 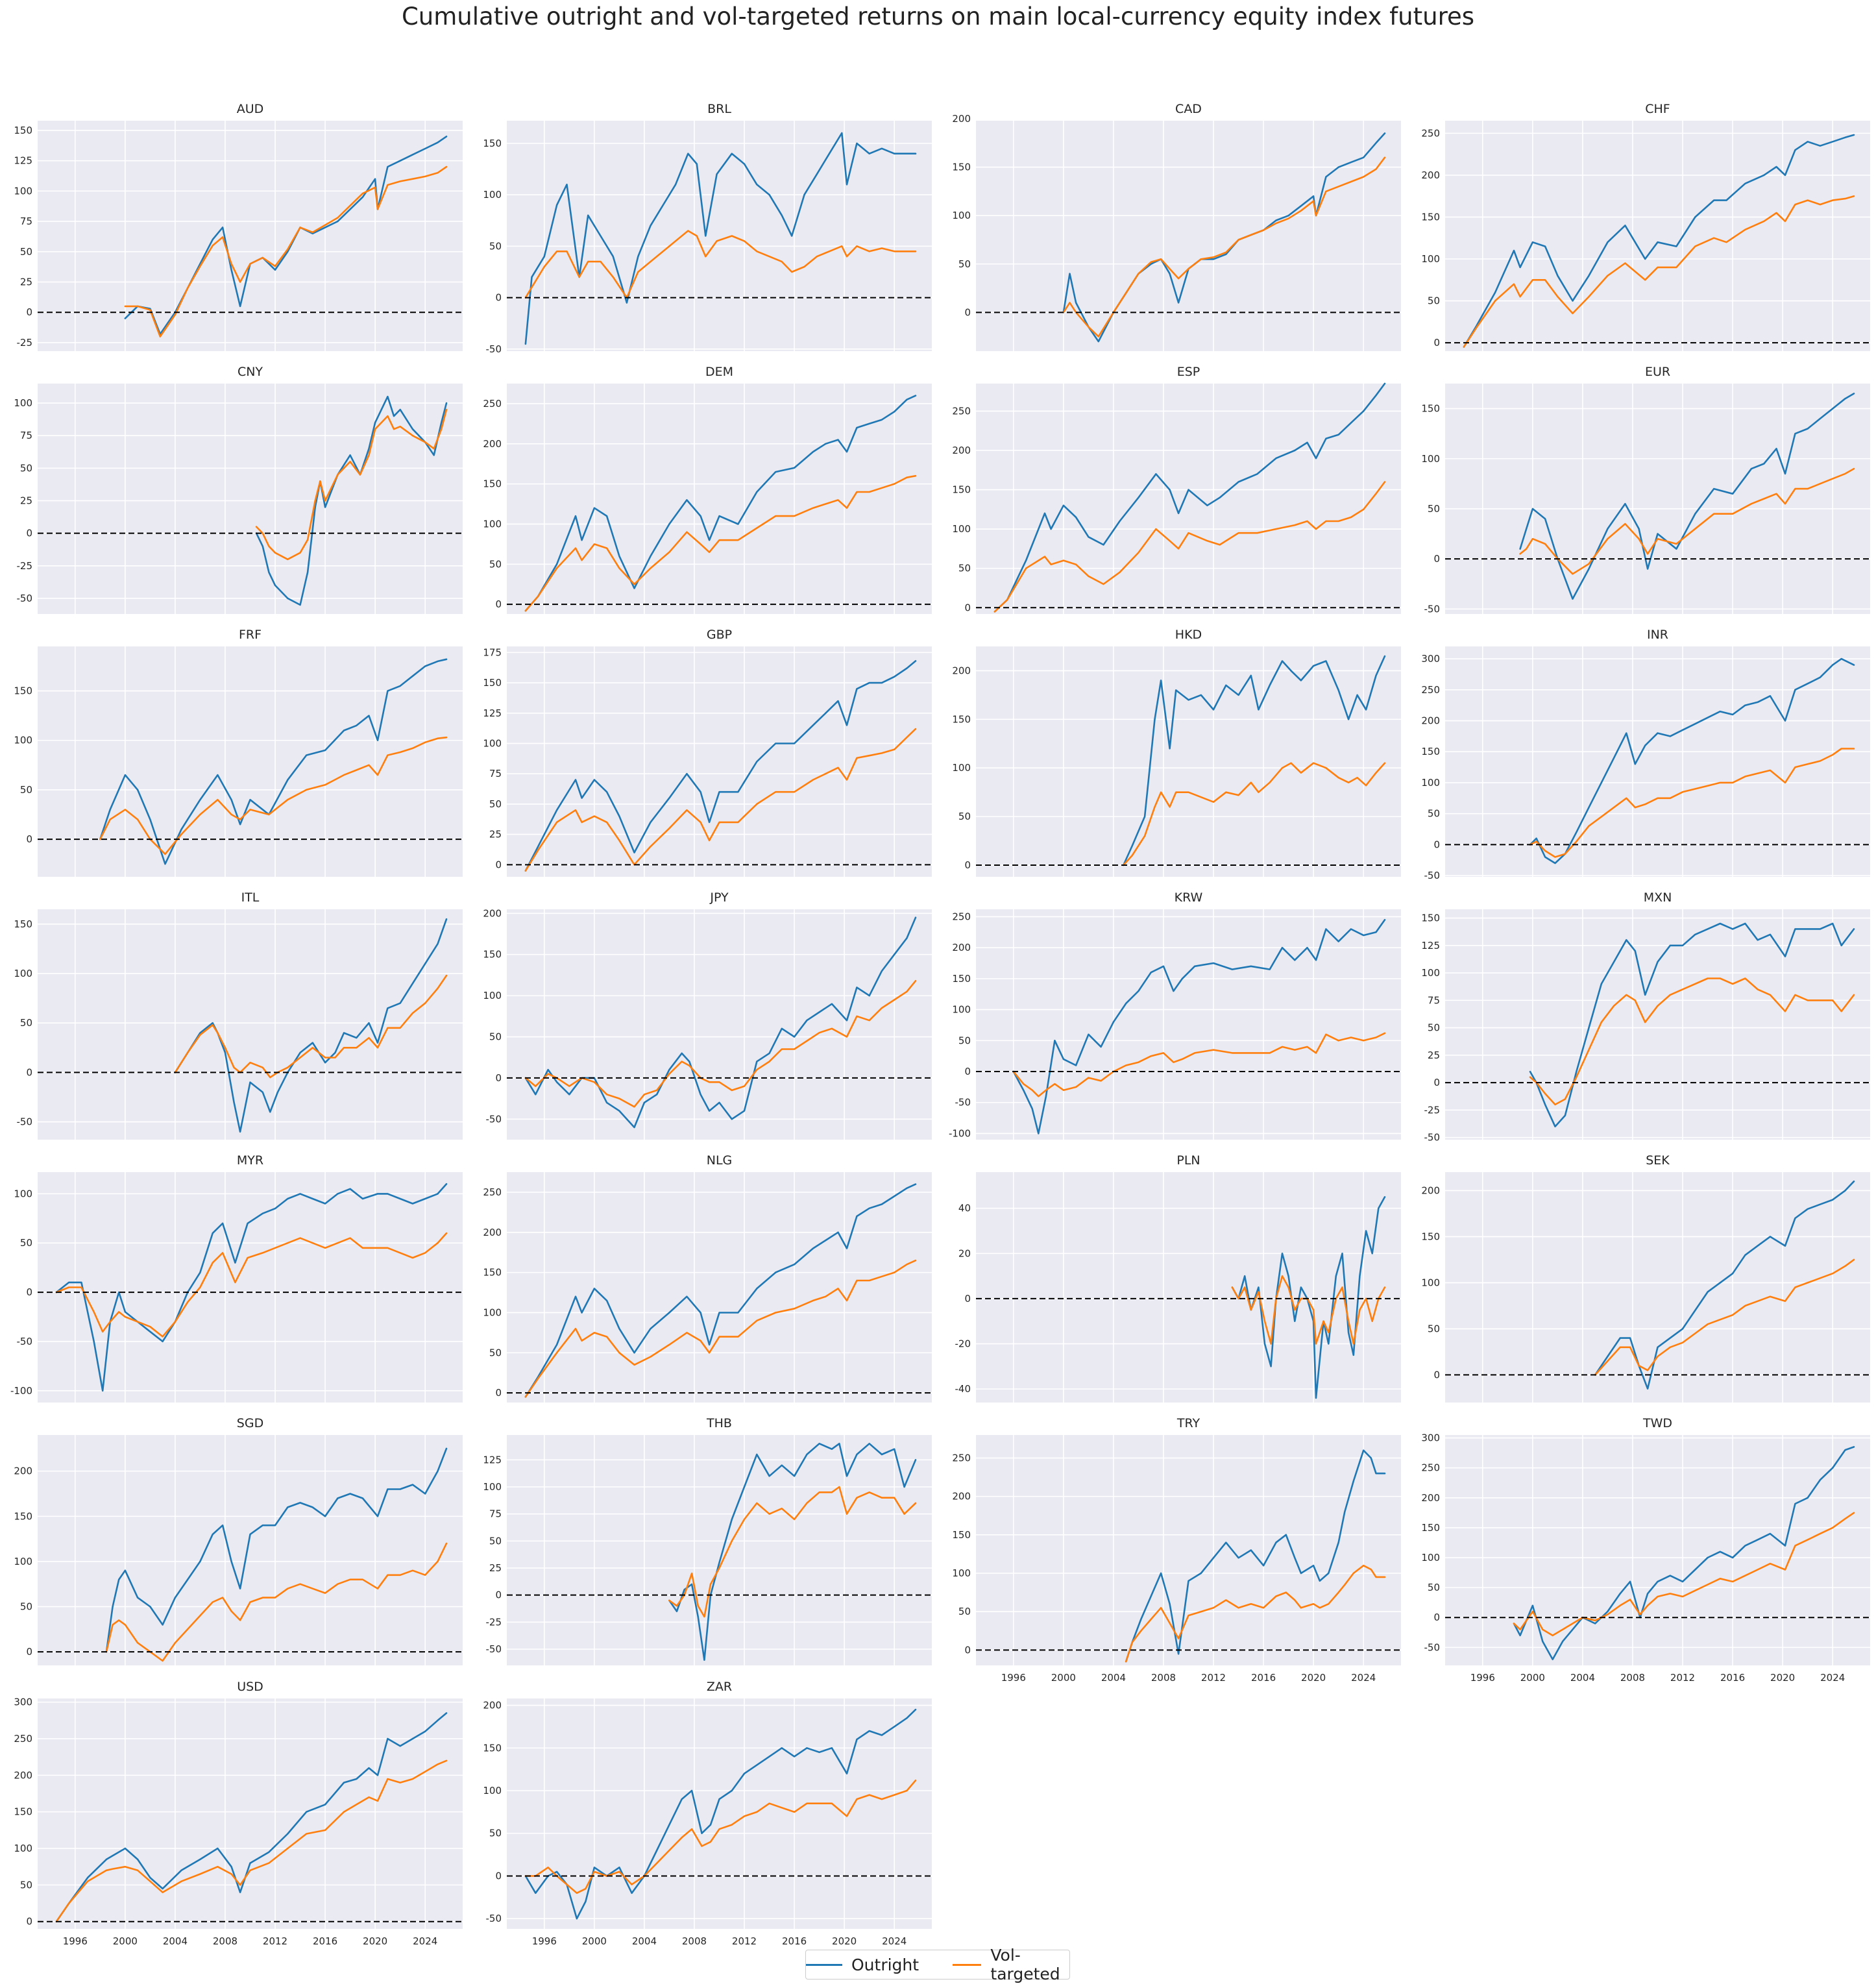 What do you see at coordinates (238, 1540) in the screenshot?
I see `panel-sgd: 0 50 100 150 200 SGD` at bounding box center [238, 1540].